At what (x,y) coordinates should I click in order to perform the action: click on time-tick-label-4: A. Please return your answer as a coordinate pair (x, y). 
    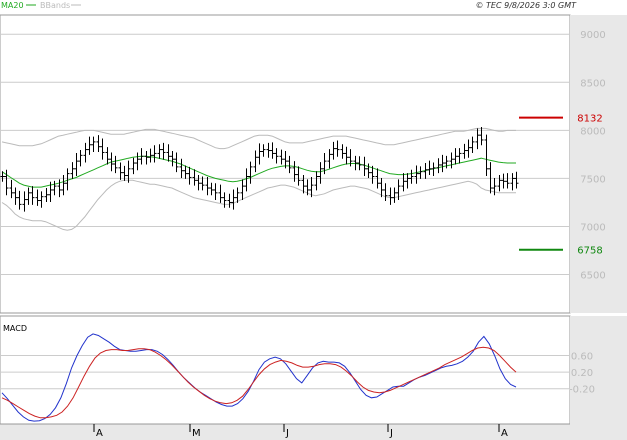
    Looking at the image, I should click on (504, 433).